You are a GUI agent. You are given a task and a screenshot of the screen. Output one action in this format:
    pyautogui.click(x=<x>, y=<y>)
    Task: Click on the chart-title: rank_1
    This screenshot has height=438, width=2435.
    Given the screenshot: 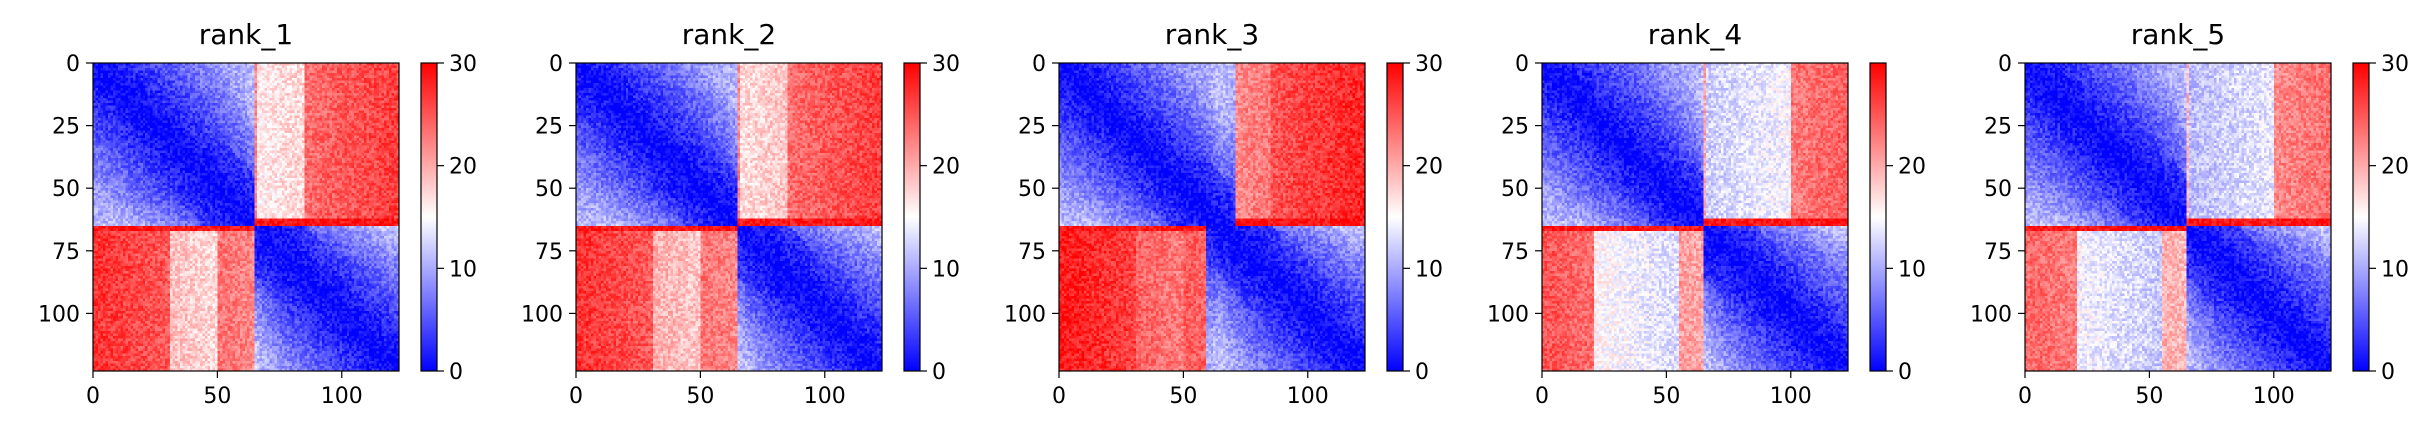 What is the action you would take?
    pyautogui.click(x=246, y=34)
    